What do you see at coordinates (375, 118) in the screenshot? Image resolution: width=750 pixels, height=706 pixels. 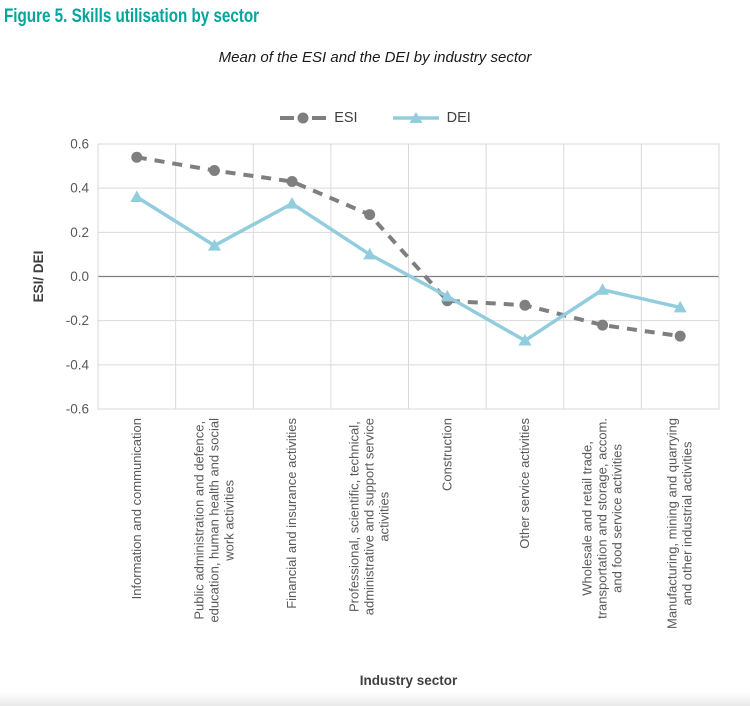 I see `chart-legend: ESI DEI` at bounding box center [375, 118].